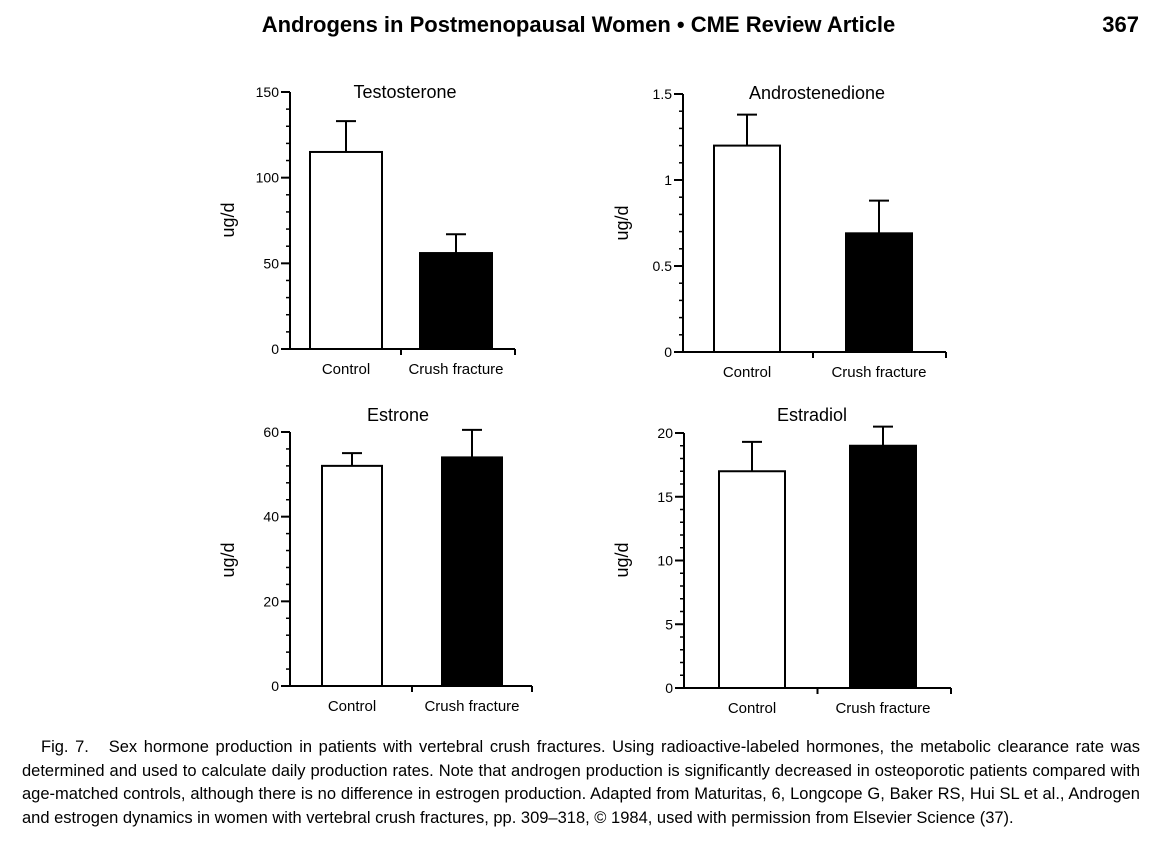 This screenshot has height=864, width=1157. I want to click on chart-title: Estradiol, so click(812, 415).